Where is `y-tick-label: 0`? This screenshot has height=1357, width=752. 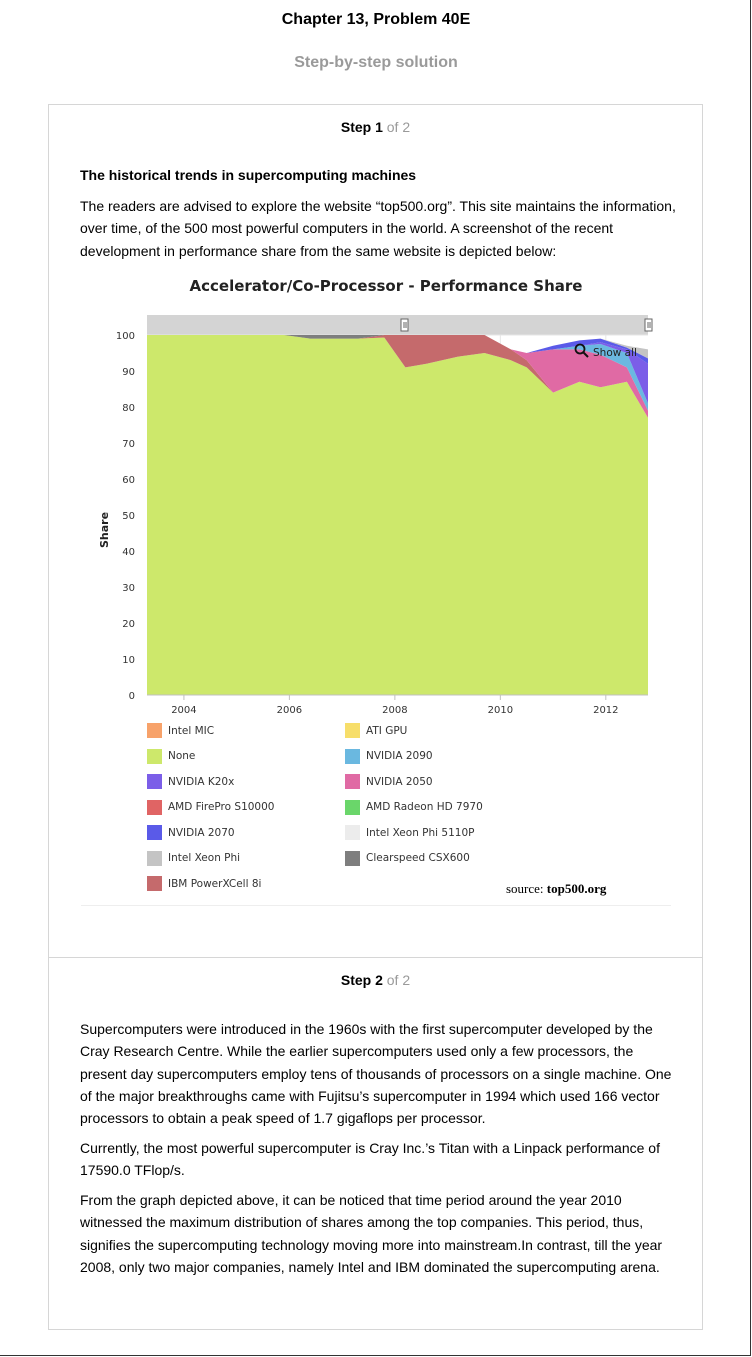
y-tick-label: 0 is located at coordinates (132, 696).